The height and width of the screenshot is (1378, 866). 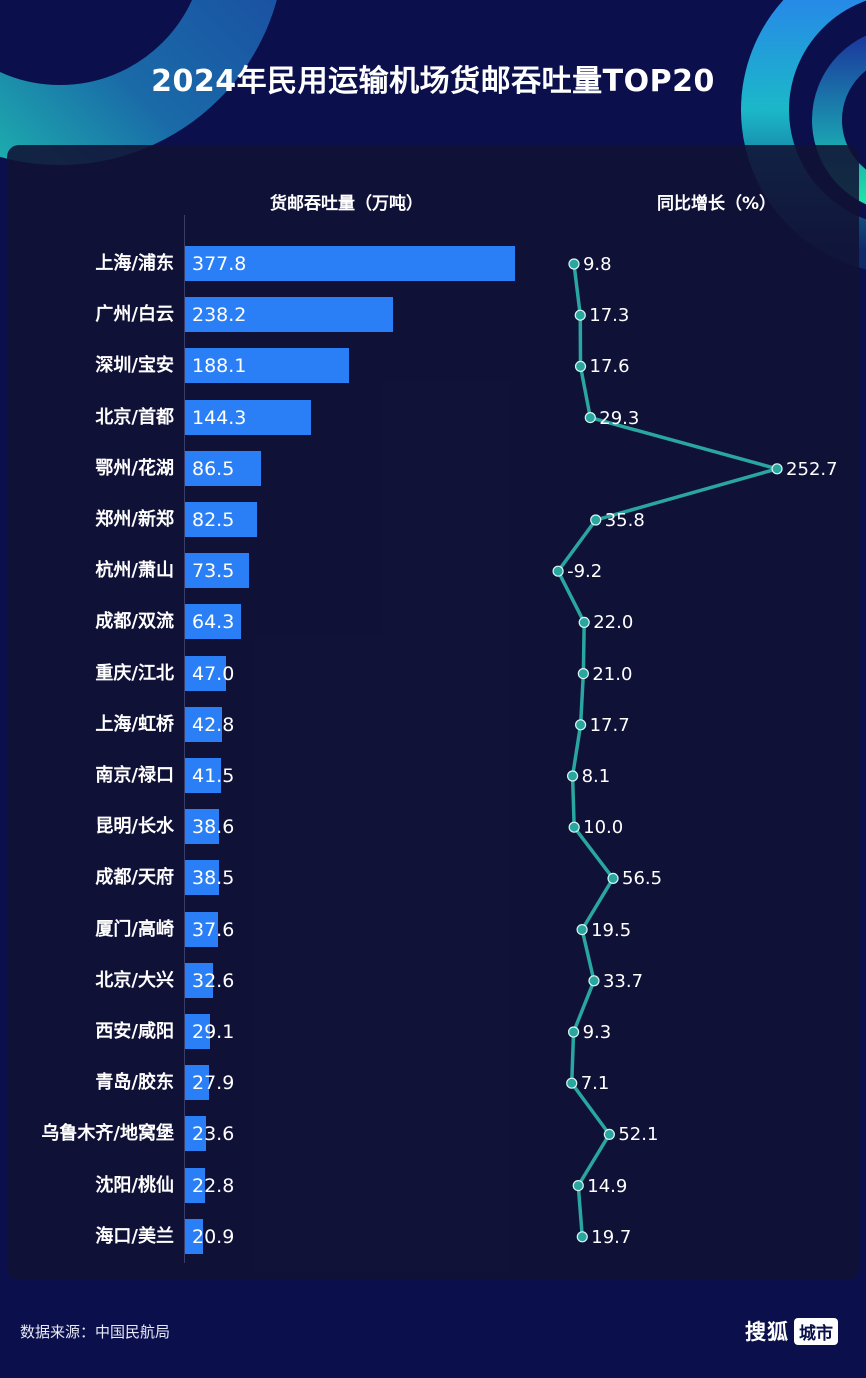 I want to click on volume-value-label: 22.8, so click(x=213, y=1185).